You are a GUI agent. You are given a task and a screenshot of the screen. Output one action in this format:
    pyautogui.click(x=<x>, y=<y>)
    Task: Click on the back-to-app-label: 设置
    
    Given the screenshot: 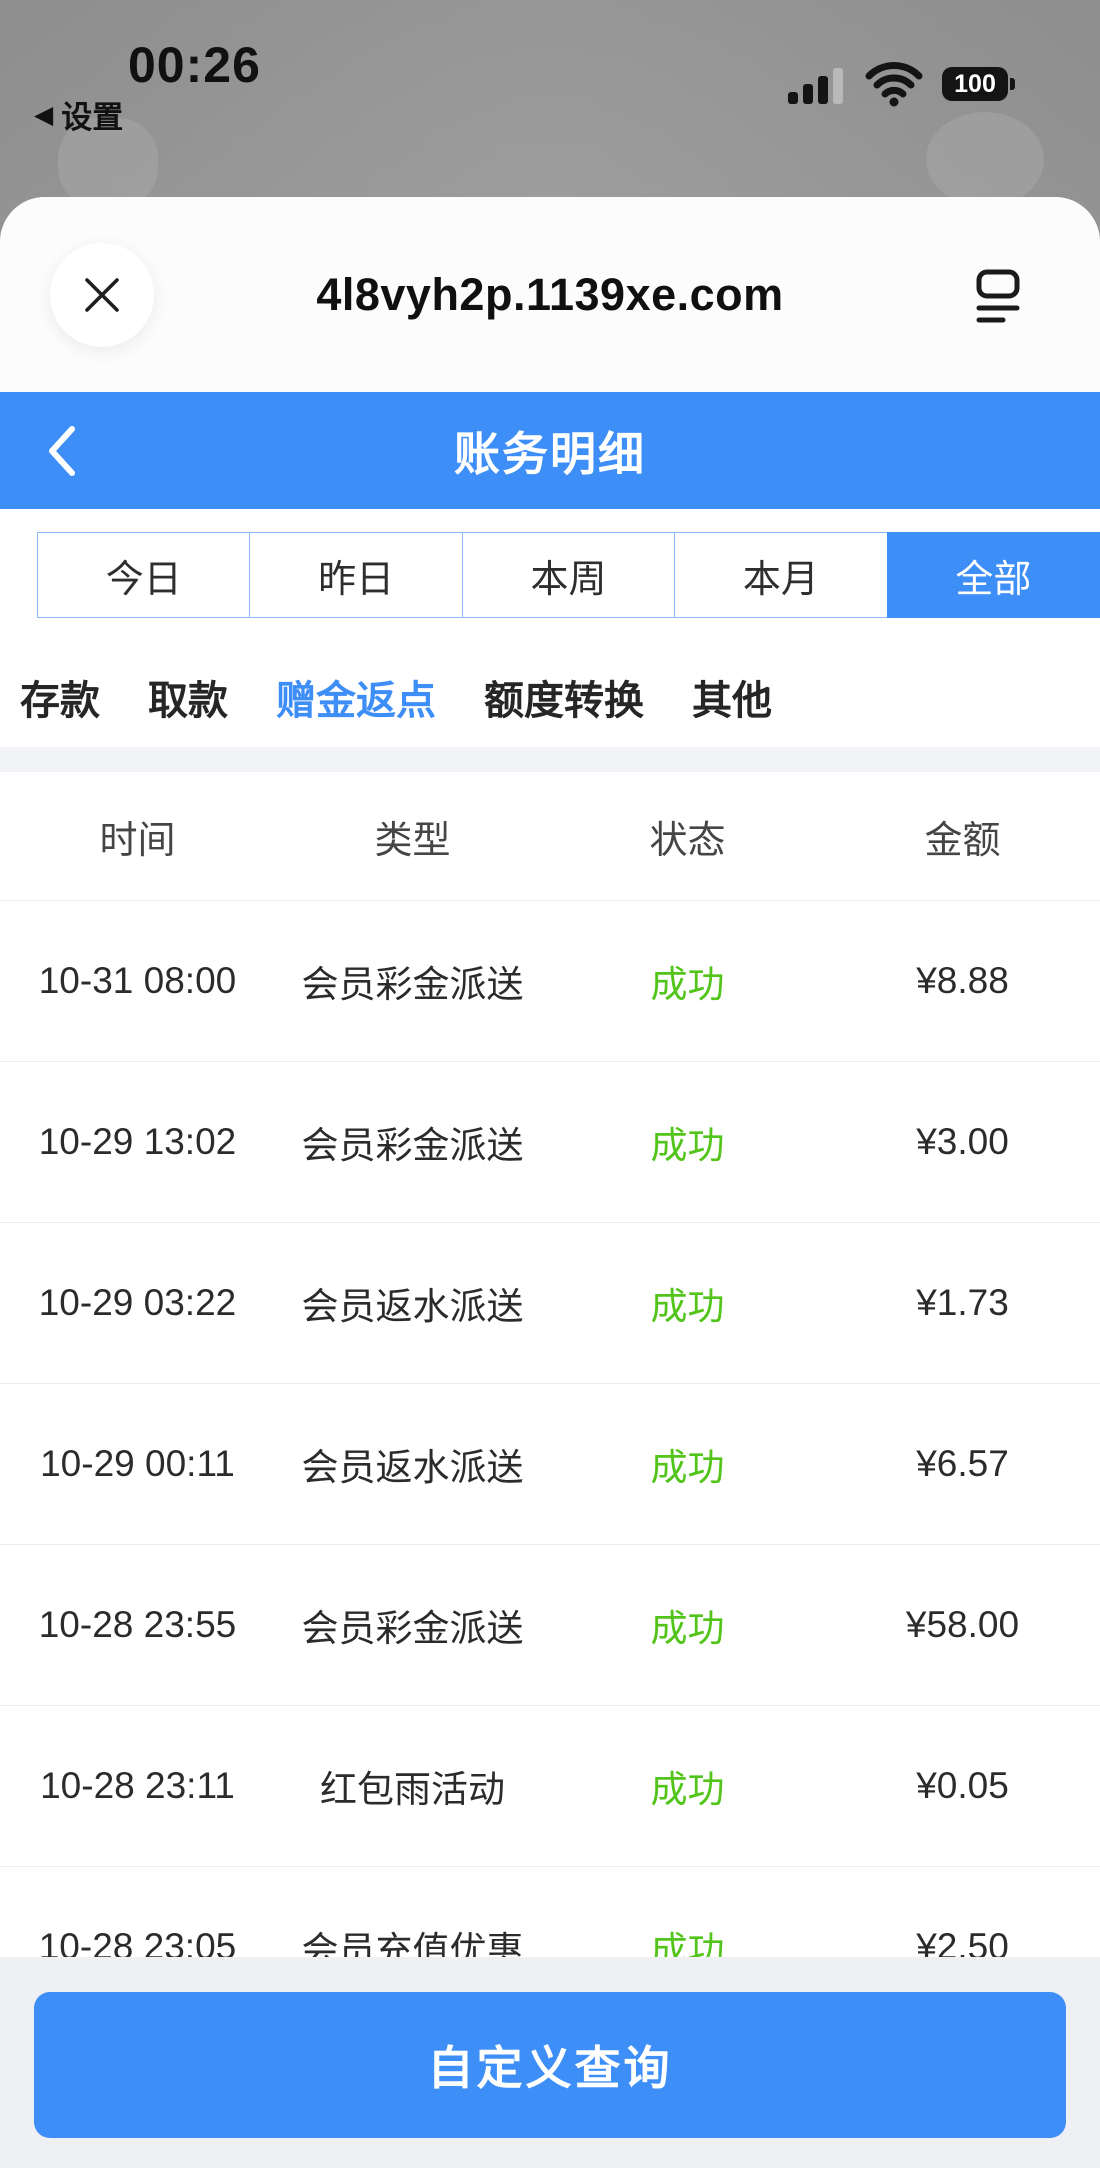 What is the action you would take?
    pyautogui.click(x=92, y=117)
    